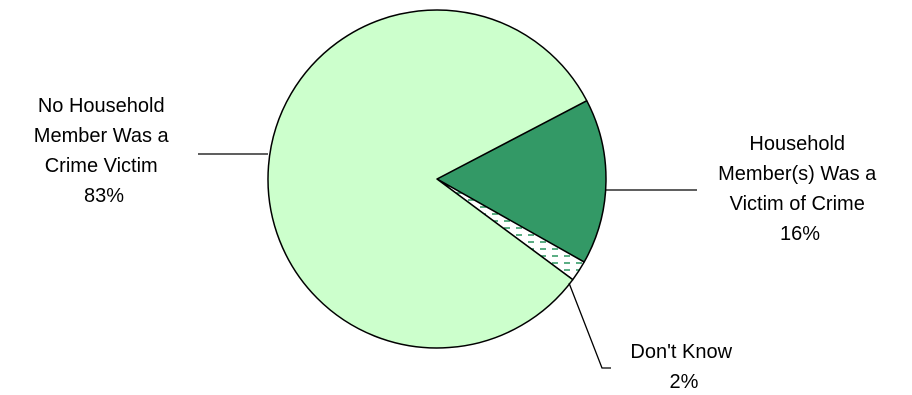  What do you see at coordinates (797, 144) in the screenshot?
I see `slice-label-victim-line-1: Household` at bounding box center [797, 144].